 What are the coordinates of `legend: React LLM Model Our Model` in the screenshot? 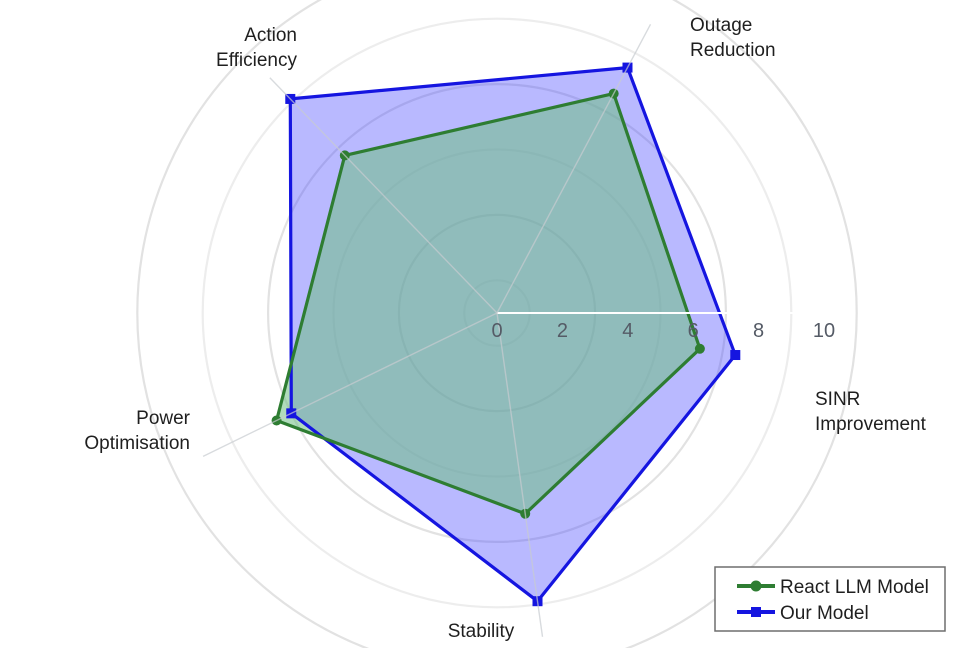 It's located at (830, 599).